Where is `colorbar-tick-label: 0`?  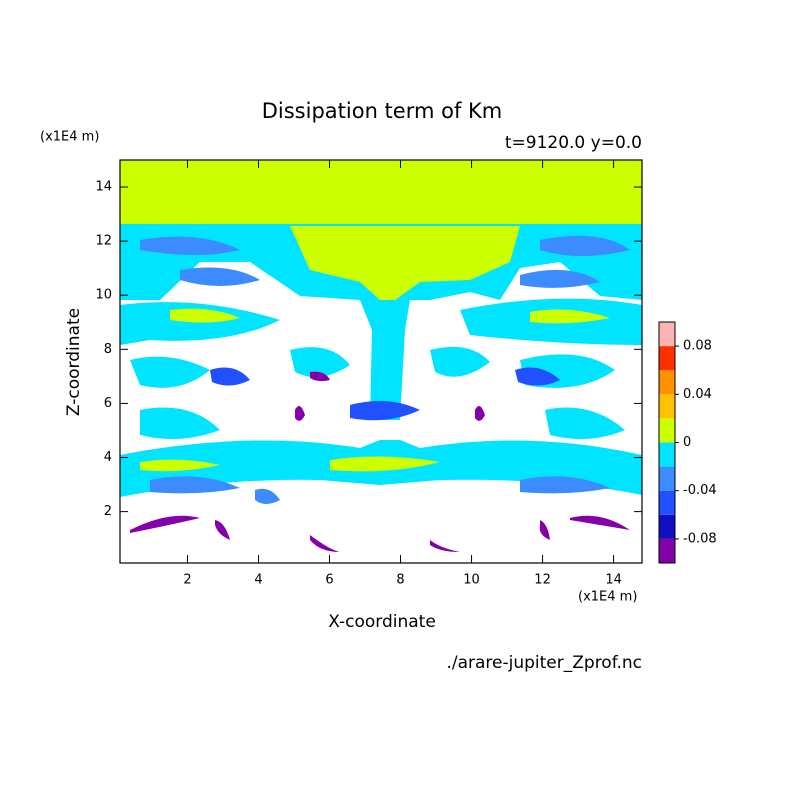 colorbar-tick-label: 0 is located at coordinates (687, 442).